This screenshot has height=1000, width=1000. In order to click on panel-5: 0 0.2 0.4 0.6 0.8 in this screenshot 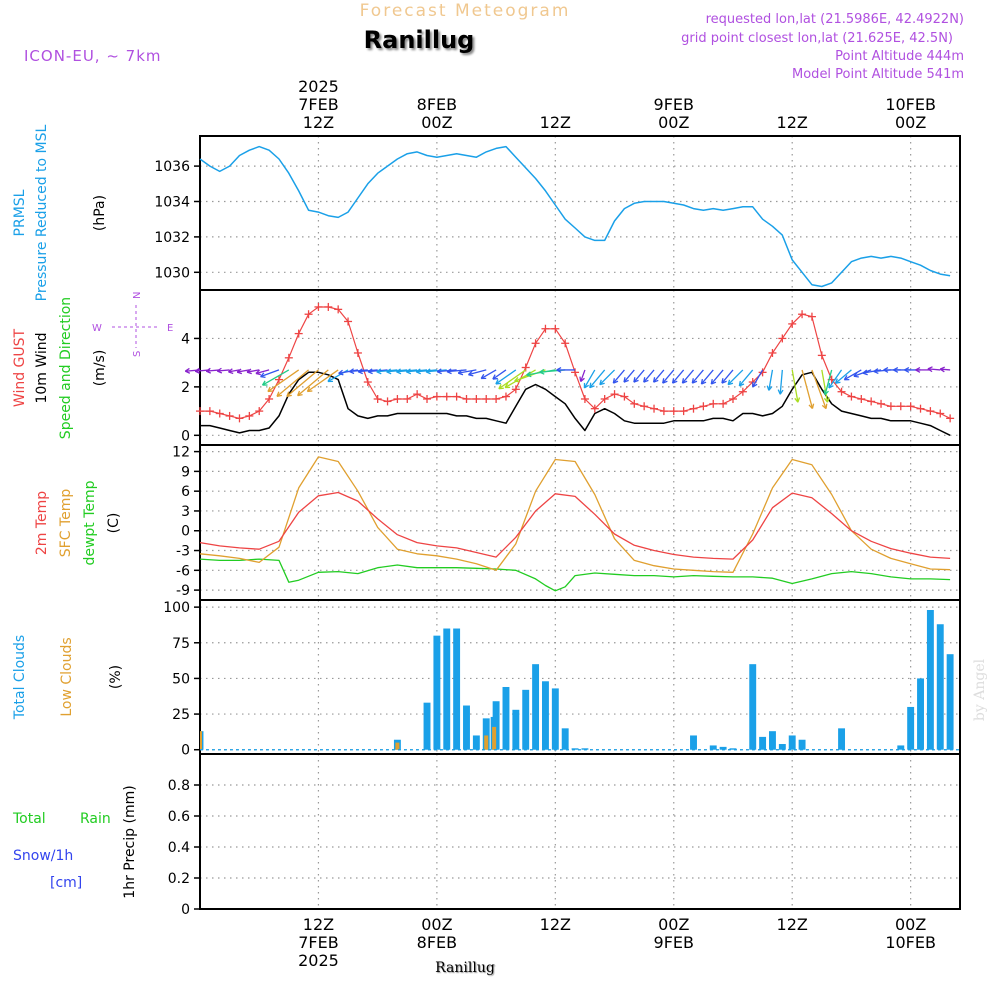, I will do `click(564, 835)`.